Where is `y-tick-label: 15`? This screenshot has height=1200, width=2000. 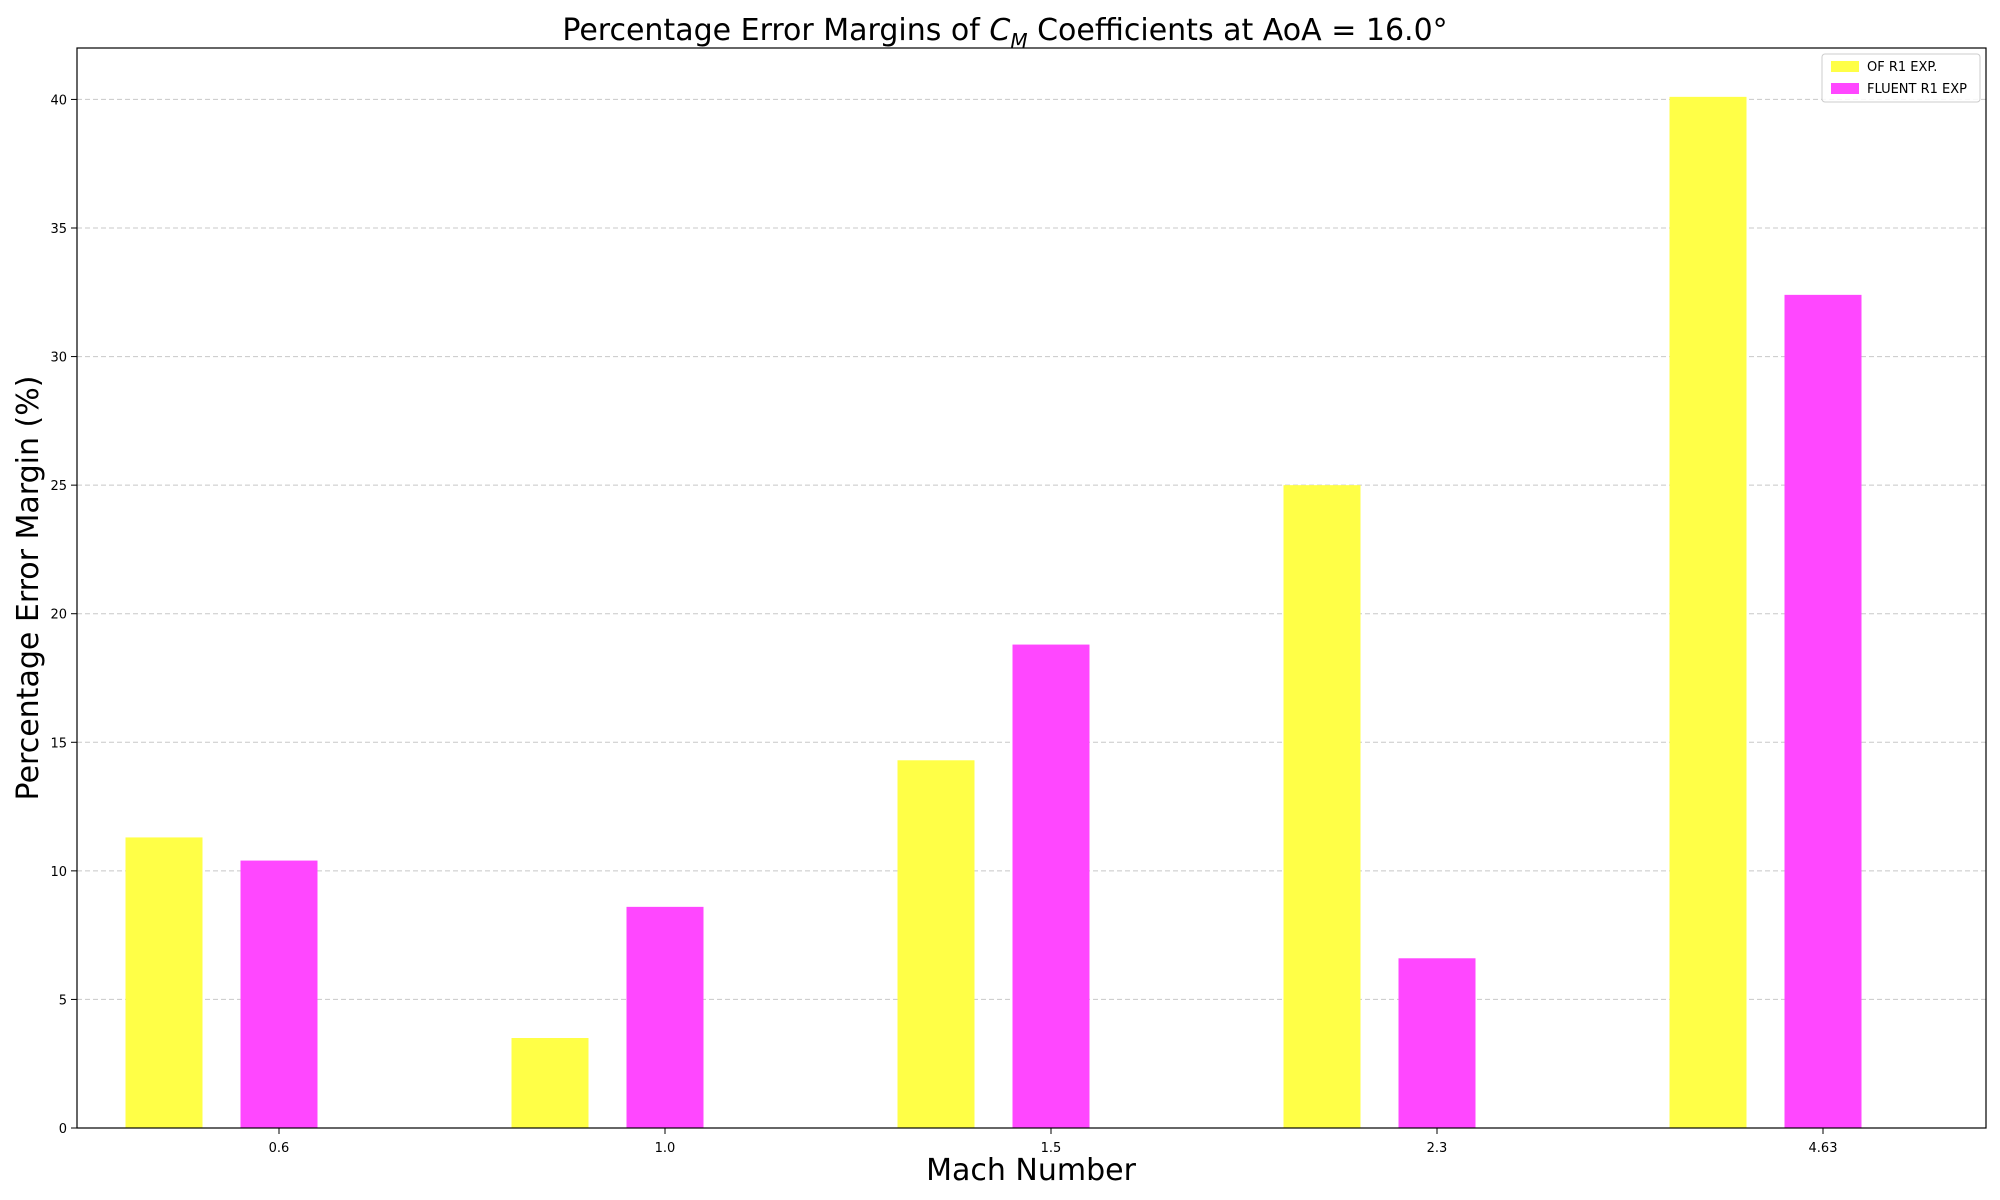
y-tick-label: 15 is located at coordinates (58, 743).